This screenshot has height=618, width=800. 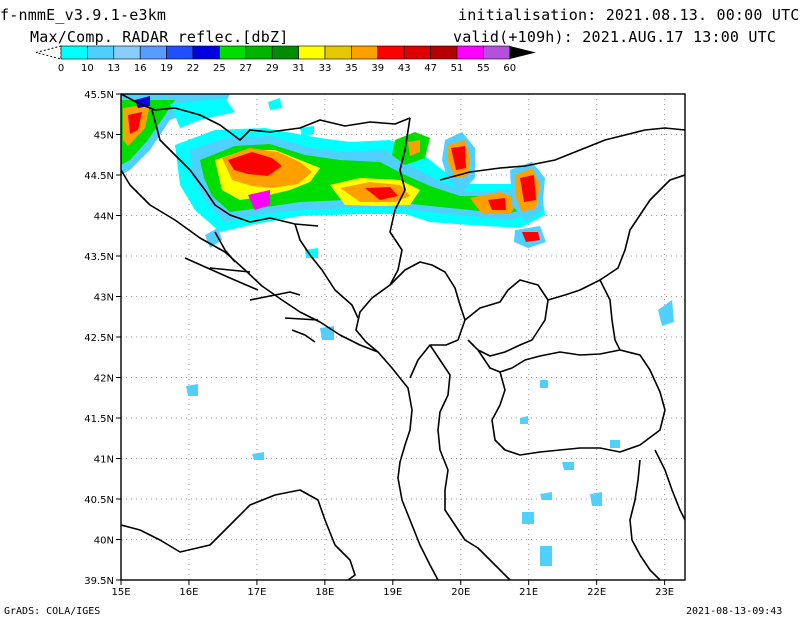 I want to click on lon-label: 22E, so click(x=596, y=592).